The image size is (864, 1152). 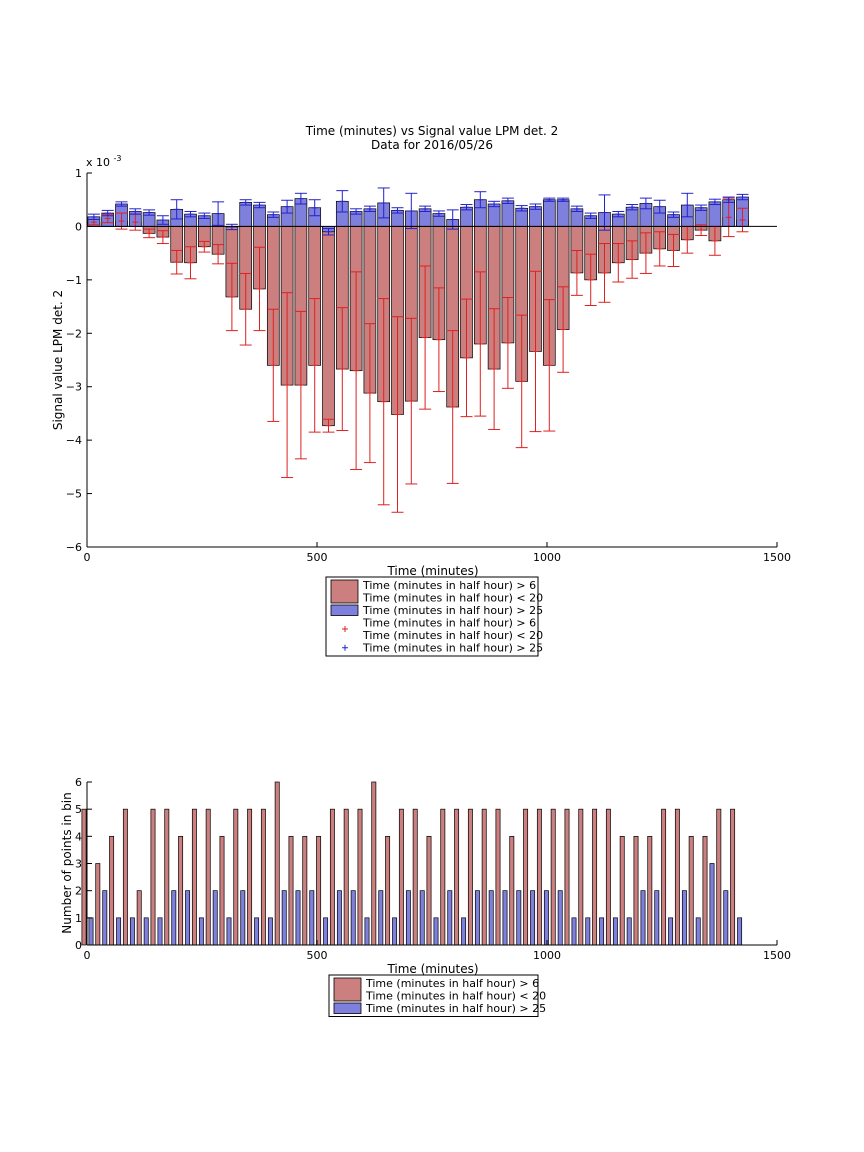 I want to click on chart2-y-tick-label: 6, so click(x=78, y=782).